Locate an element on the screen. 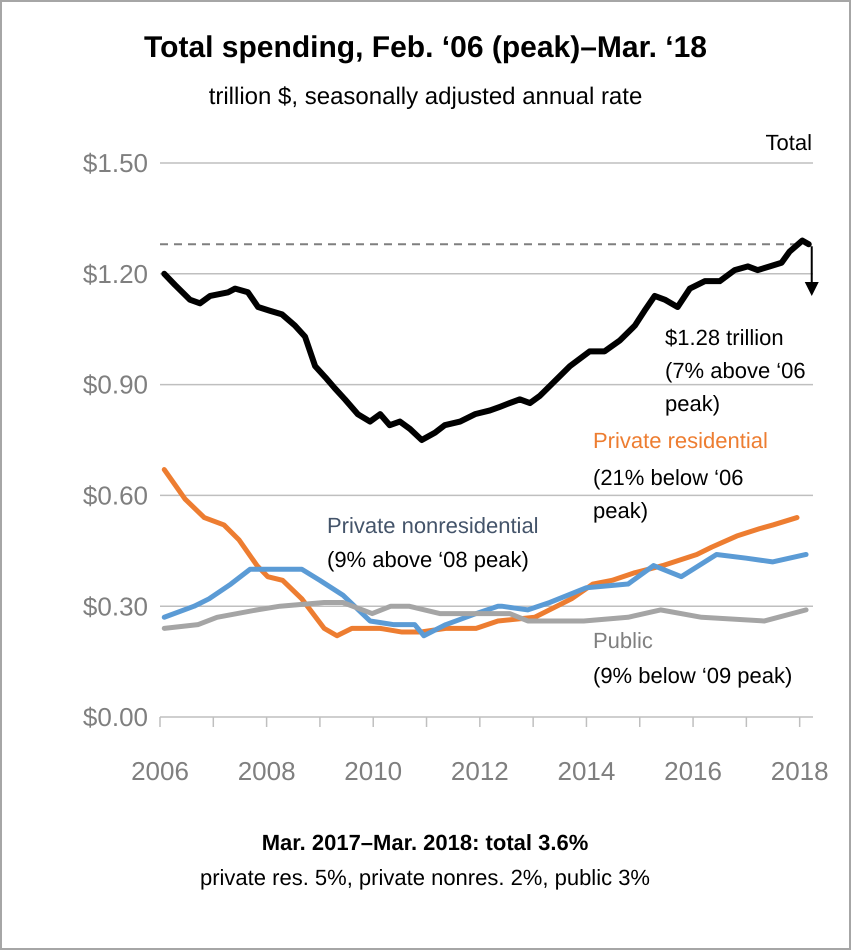 The width and height of the screenshot is (851, 950). annotation: (21% below ‘06 peak) is located at coordinates (668, 494).